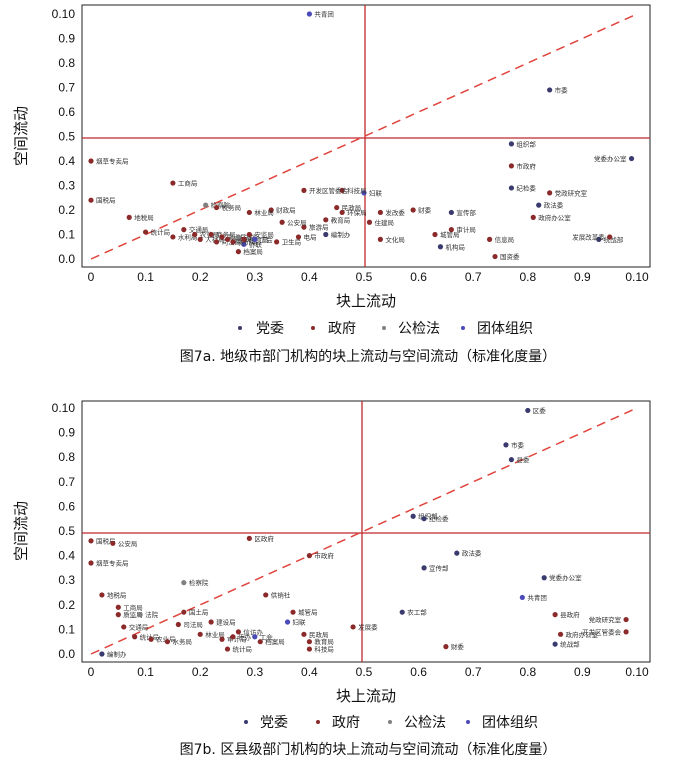  Describe the element at coordinates (106, 540) in the screenshot. I see `point-label: 国税局` at that location.